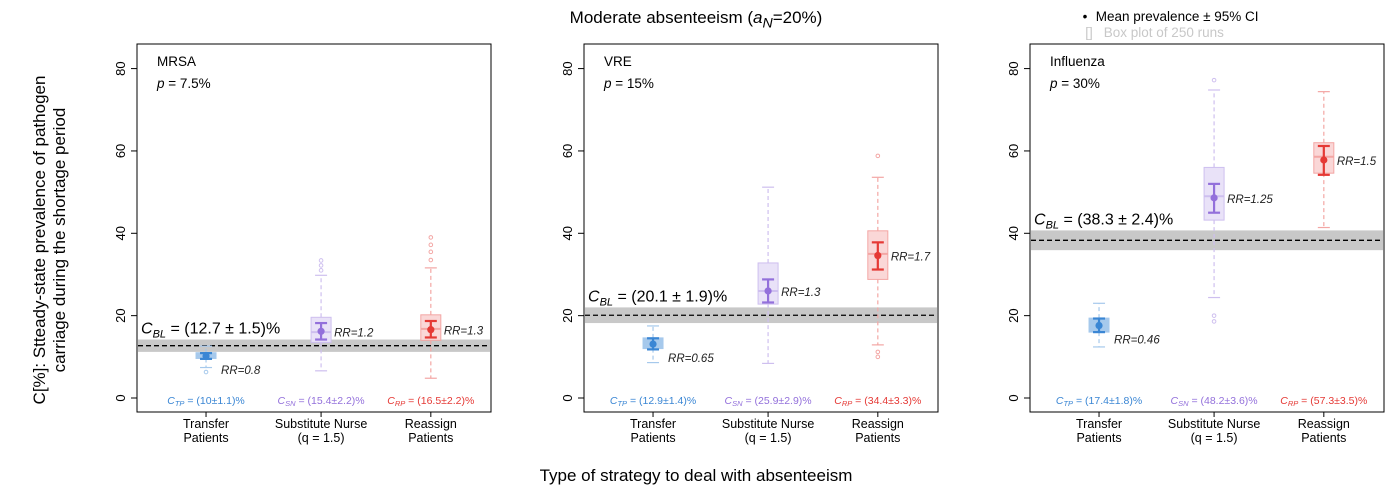 The width and height of the screenshot is (1392, 496). I want to click on p-value: = 15%, so click(633, 83).